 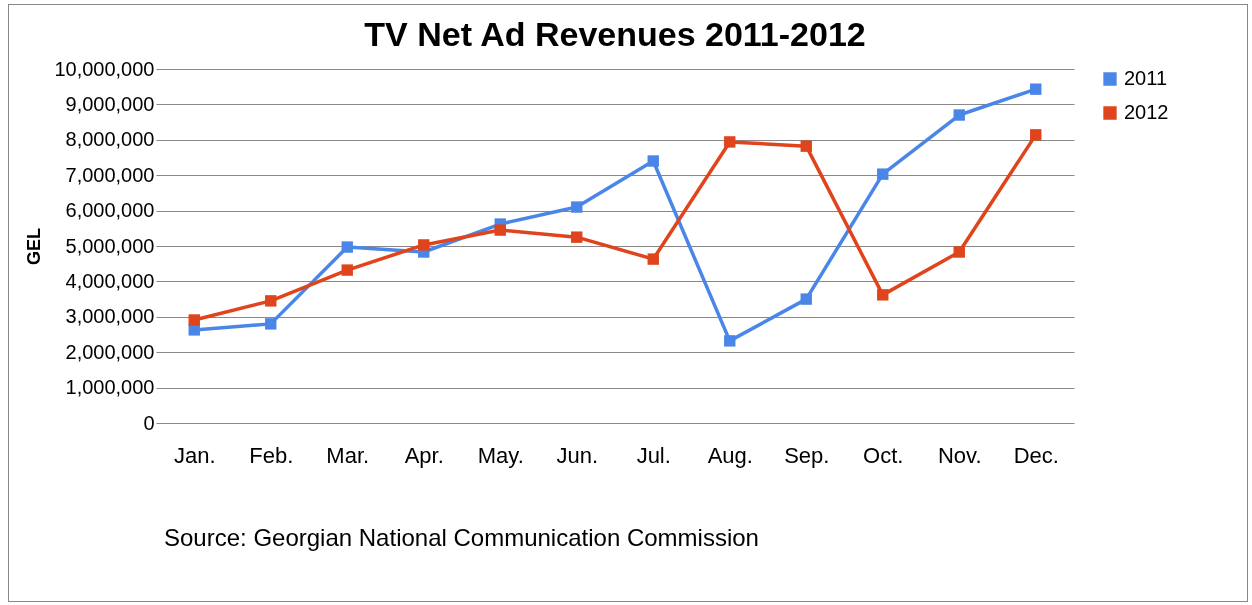 What do you see at coordinates (1146, 112) in the screenshot?
I see `legend-label: 2012` at bounding box center [1146, 112].